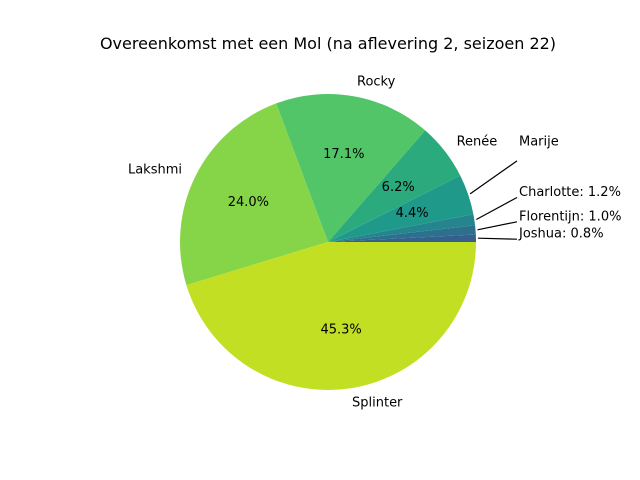 This screenshot has height=480, width=640. I want to click on slice-percent-splinter: 45.3%, so click(340, 329).